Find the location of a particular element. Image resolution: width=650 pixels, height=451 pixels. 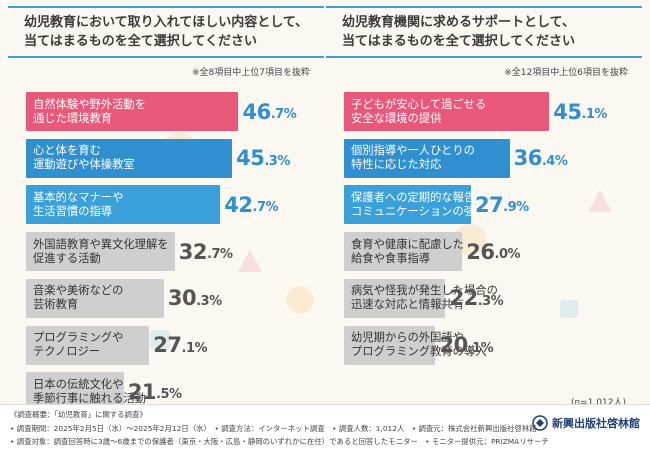

left-bar-label-3: 基本的なマナーや 生活習慣の指導 is located at coordinates (78, 204).